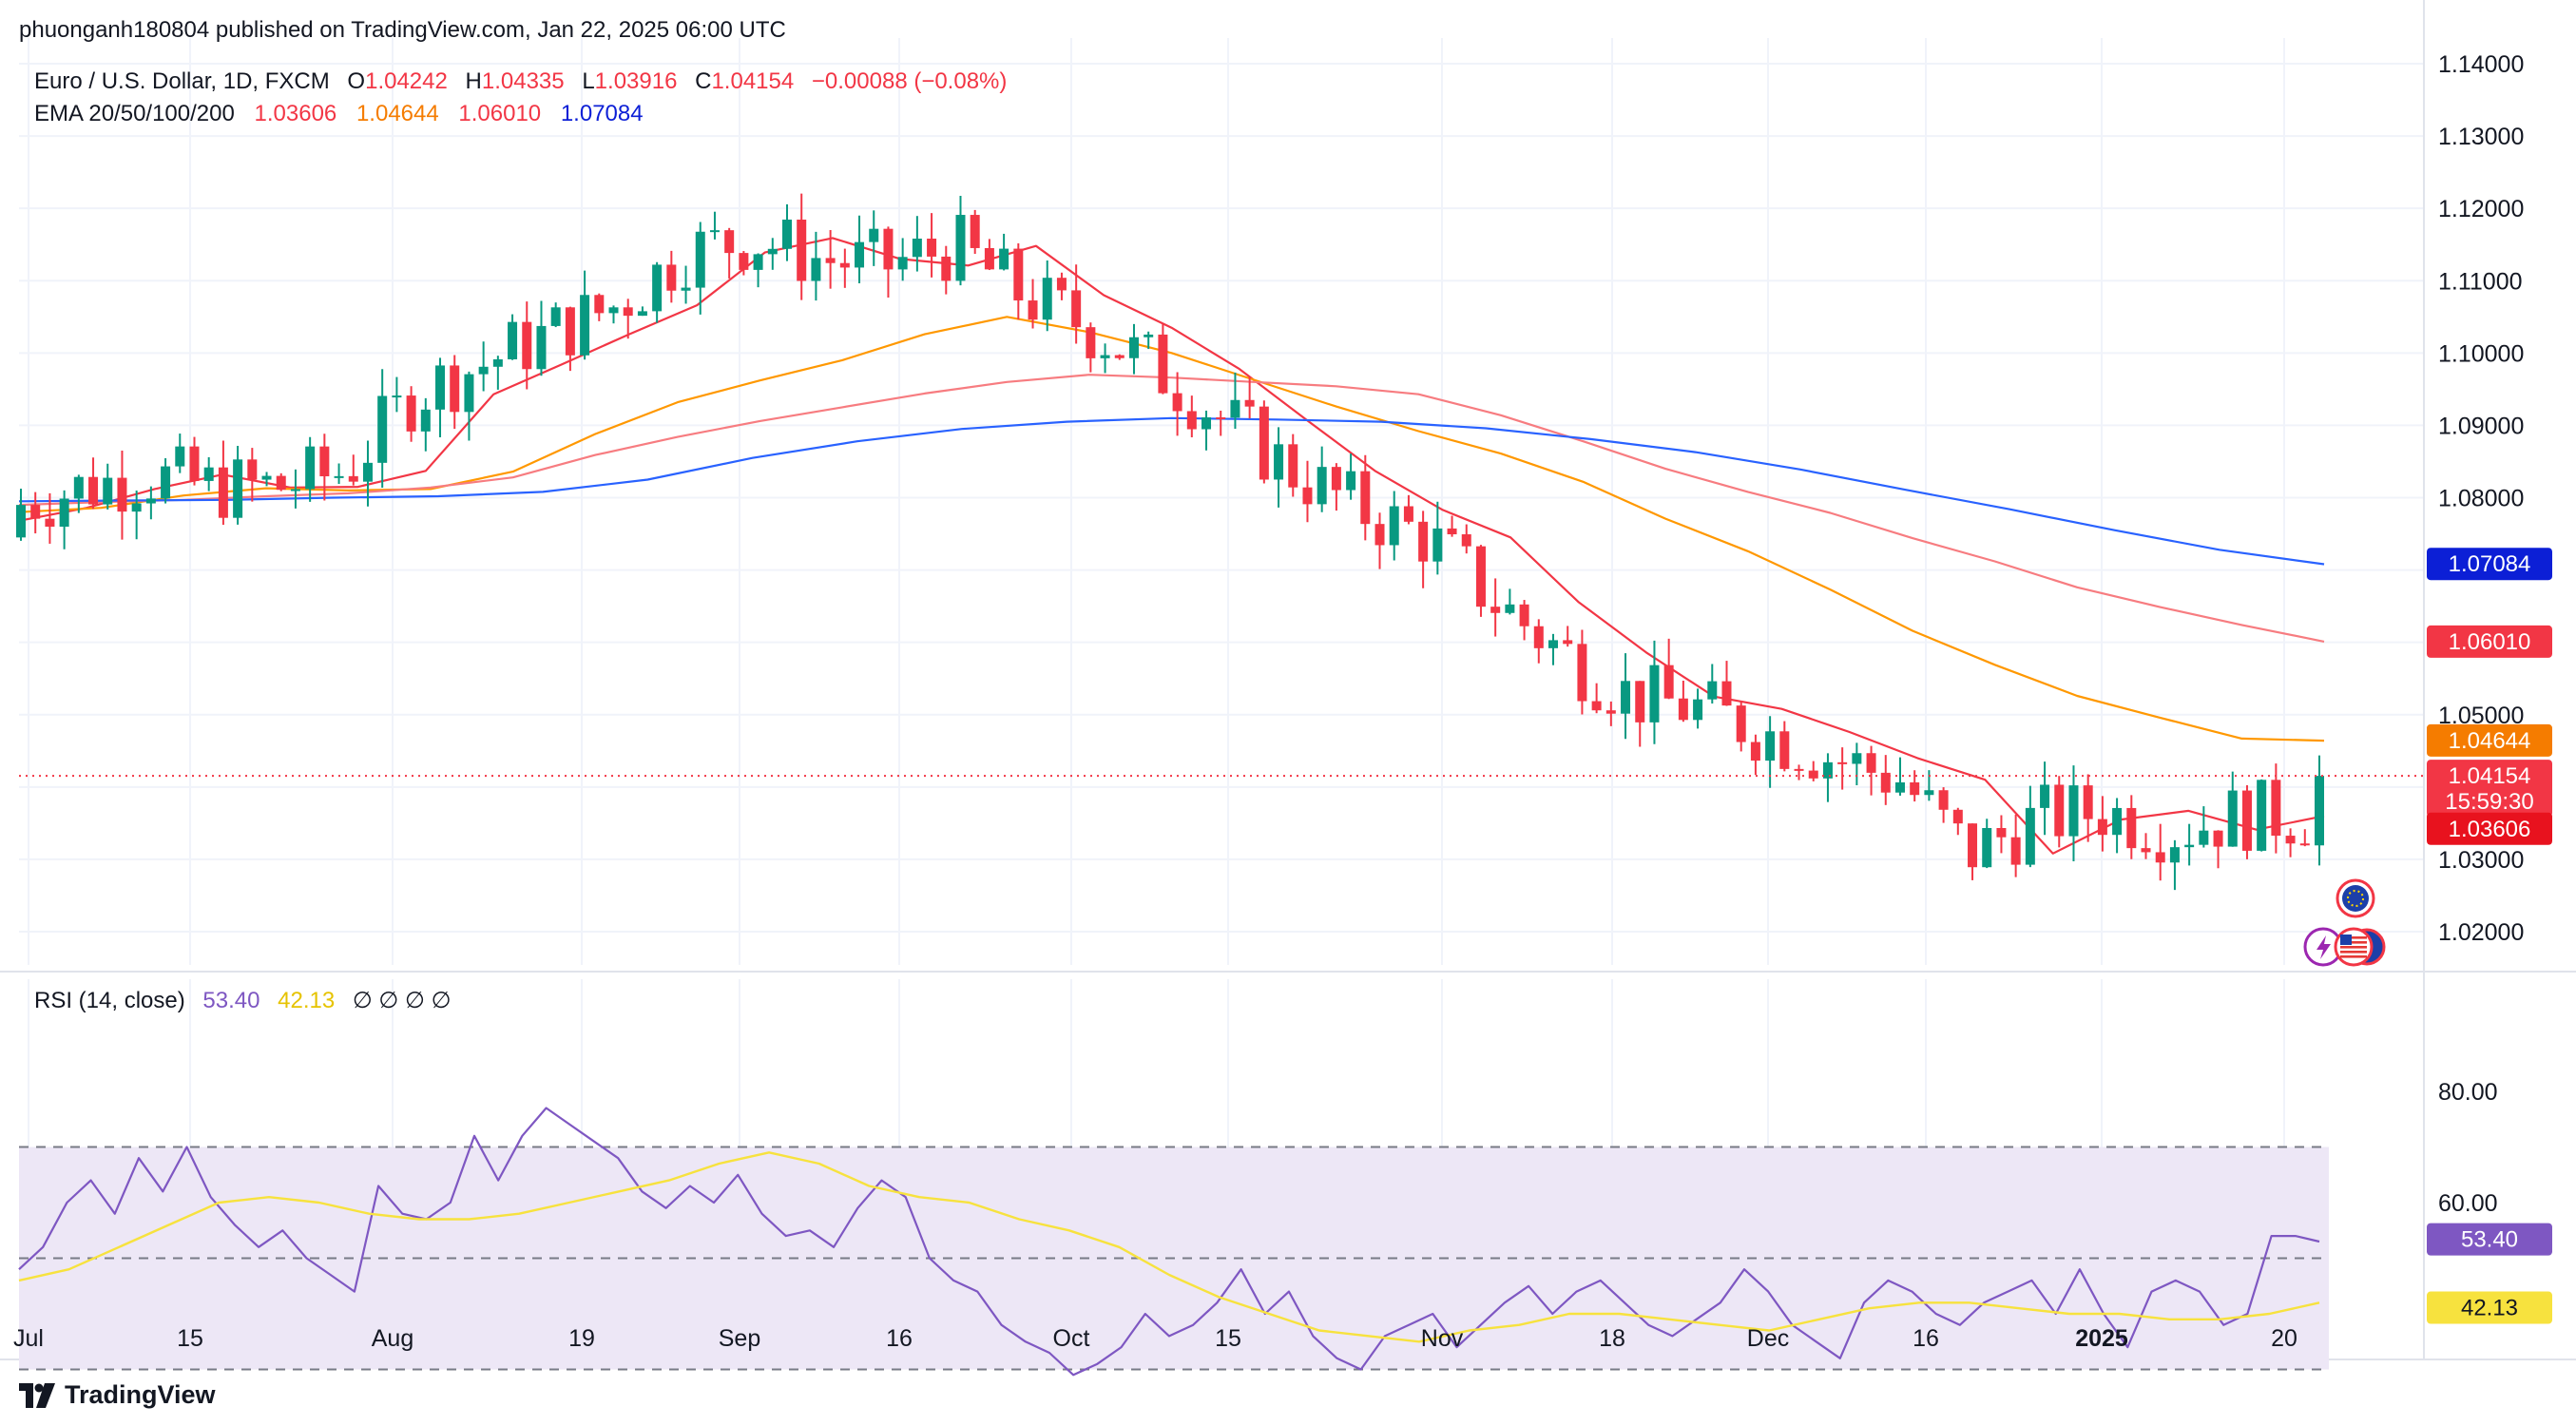  What do you see at coordinates (307, 1000) in the screenshot?
I see `rsi-ma-value: 42.13` at bounding box center [307, 1000].